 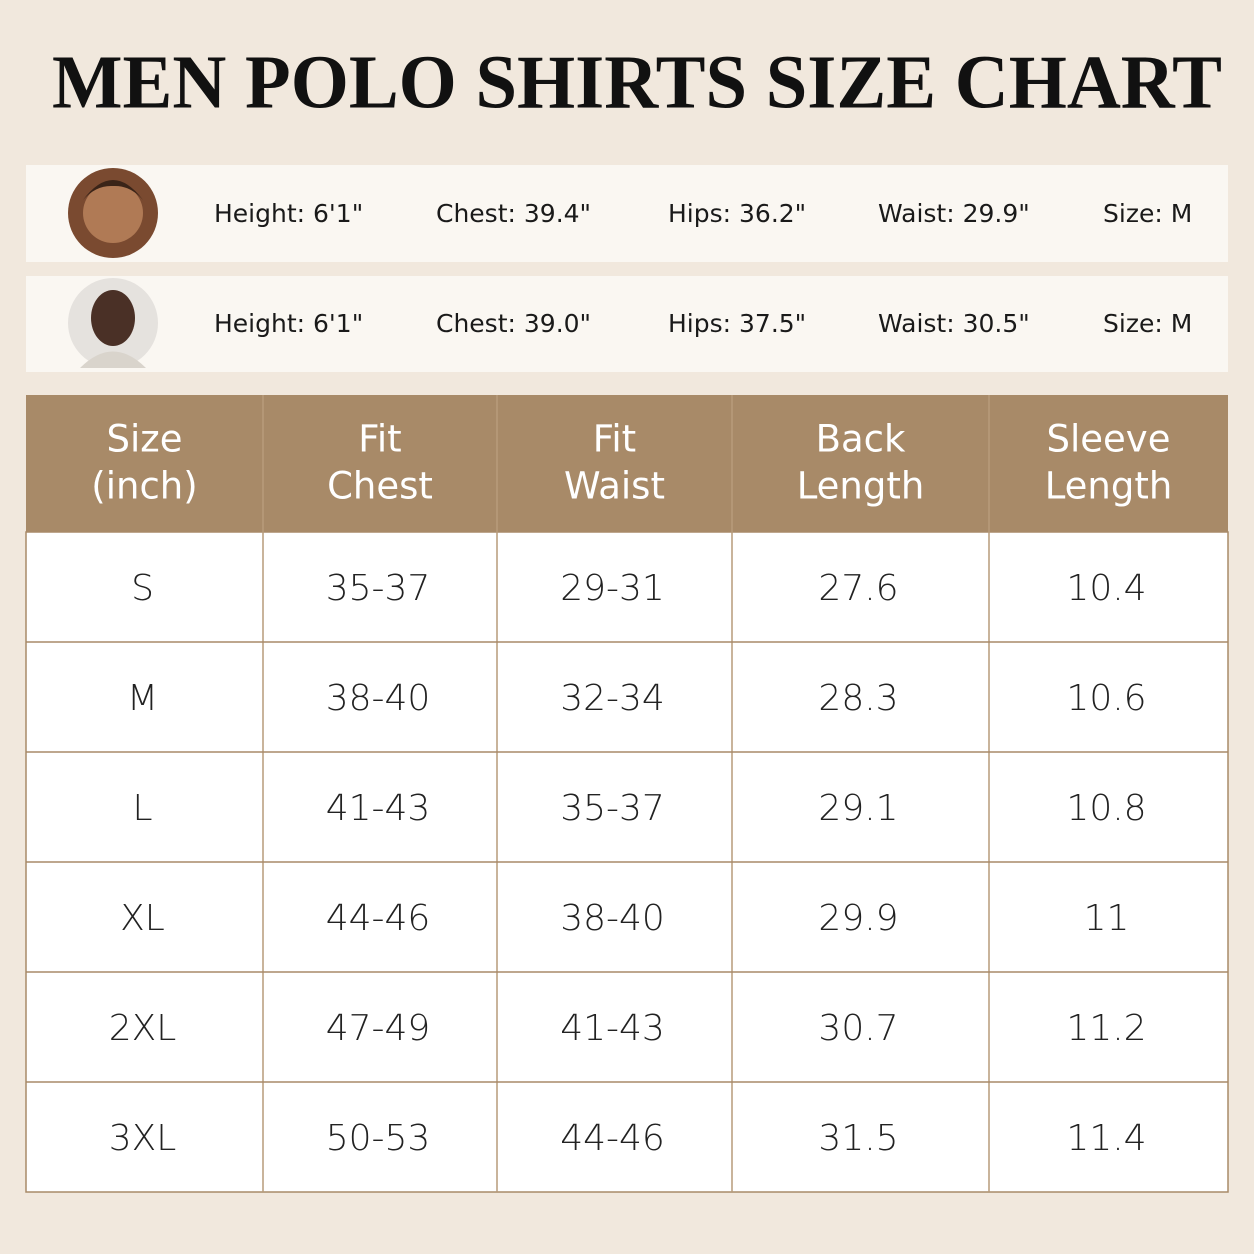 What do you see at coordinates (513, 323) in the screenshot?
I see `model-field: Chest: 39.0"` at bounding box center [513, 323].